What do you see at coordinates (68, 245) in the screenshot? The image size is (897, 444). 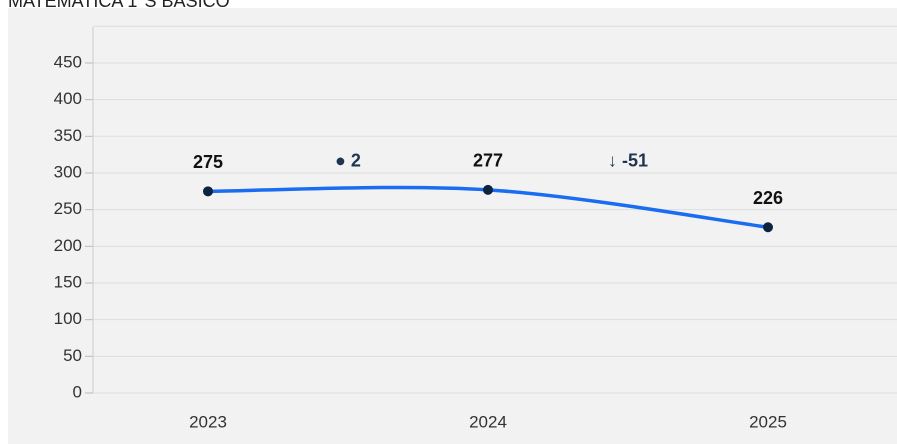 I see `y-tick-label: 200` at bounding box center [68, 245].